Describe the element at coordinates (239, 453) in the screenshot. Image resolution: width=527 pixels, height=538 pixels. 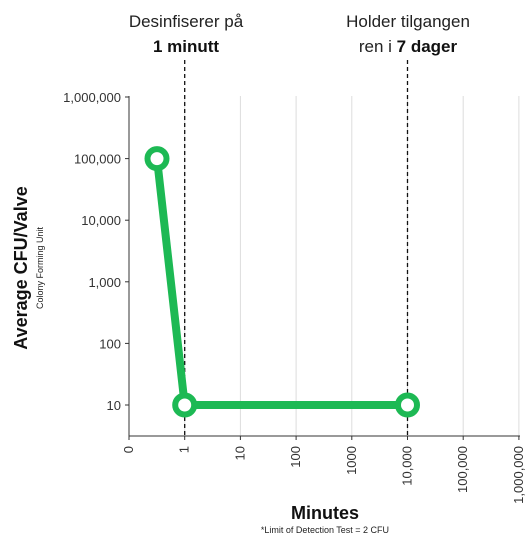
I see `x-tick-label: 10` at that location.